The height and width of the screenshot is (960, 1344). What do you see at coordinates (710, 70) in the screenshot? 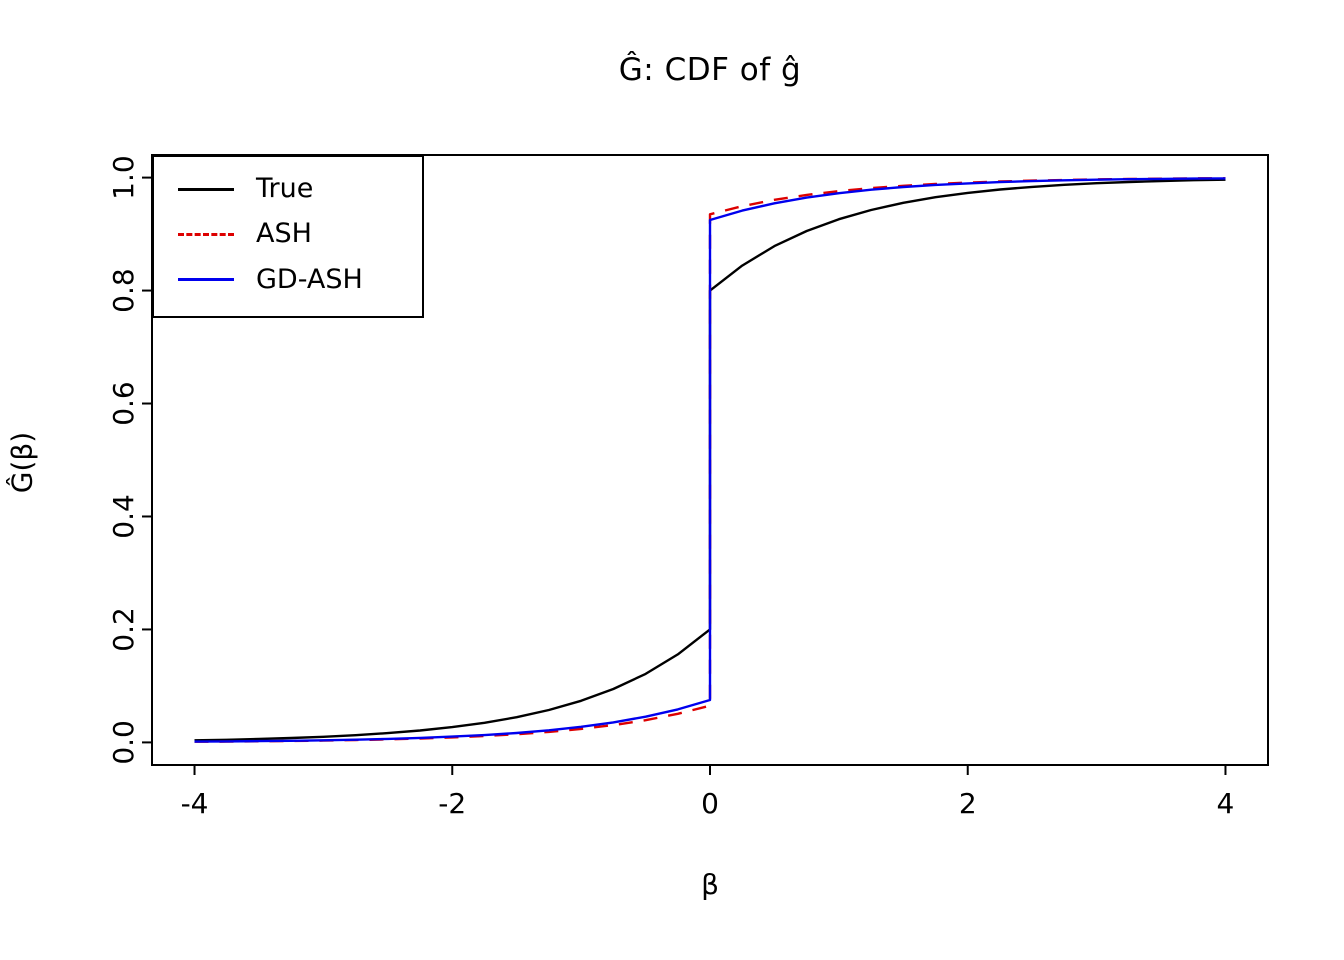
I see `chart-title: Ĝ: CDF of ĝ` at bounding box center [710, 70].